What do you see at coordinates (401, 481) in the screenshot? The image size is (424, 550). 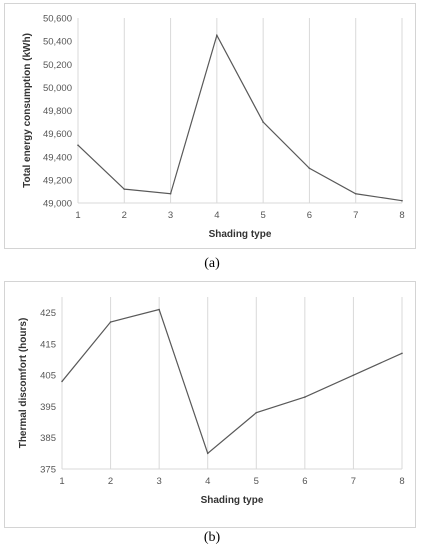 I see `chart-b-x-tick-8: 8` at bounding box center [401, 481].